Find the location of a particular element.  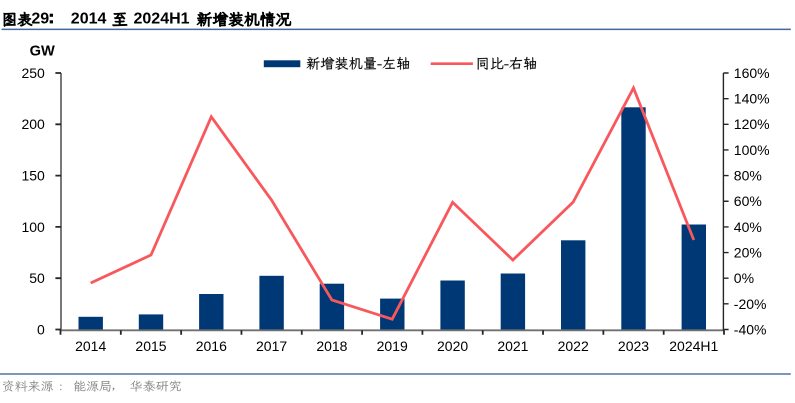

svg-text: 0 is located at coordinates (41, 329).